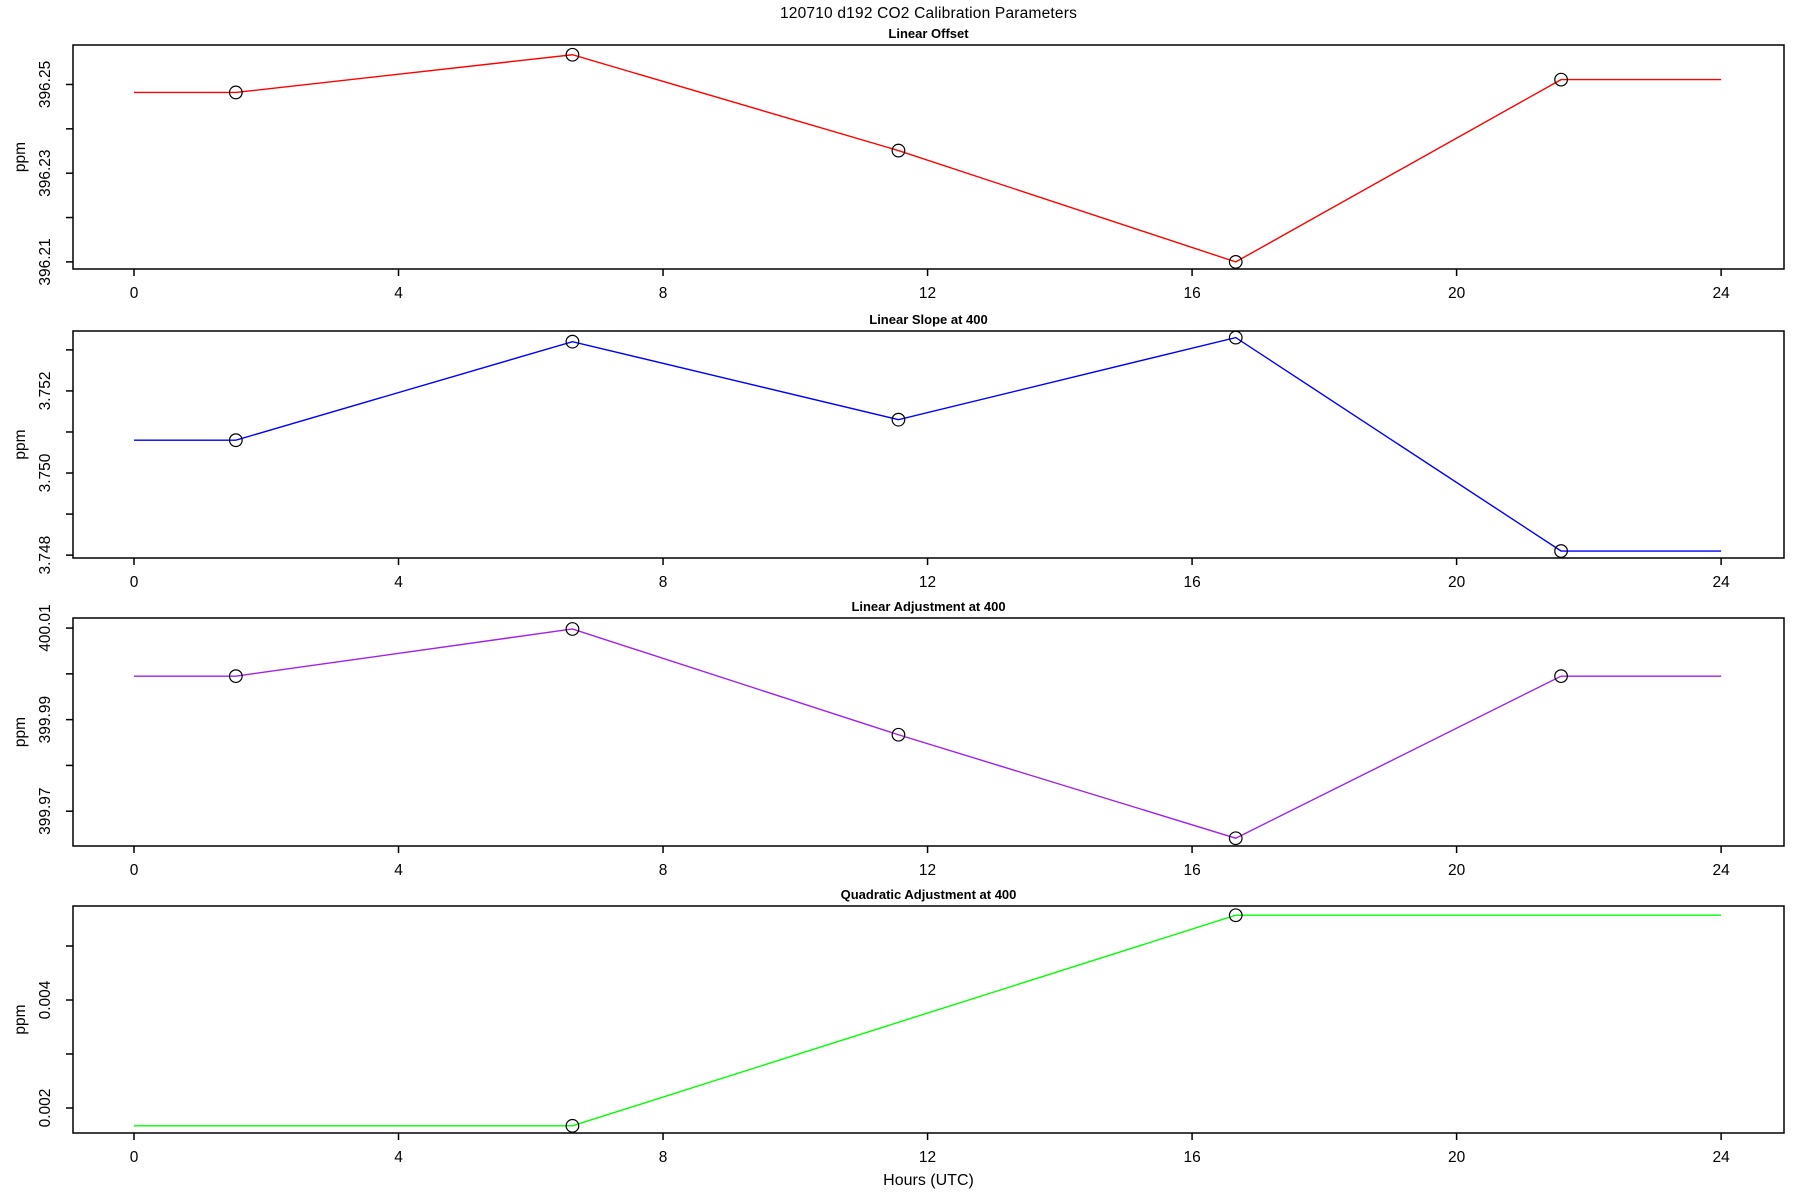  I want to click on y-tick-label: 0.004, so click(45, 999).